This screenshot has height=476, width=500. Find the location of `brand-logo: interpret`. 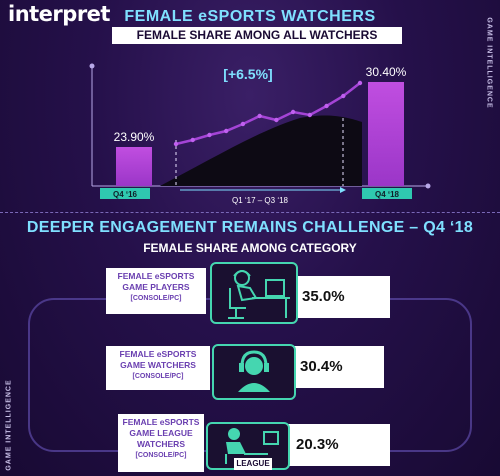

brand-logo: interpret is located at coordinates (59, 14).